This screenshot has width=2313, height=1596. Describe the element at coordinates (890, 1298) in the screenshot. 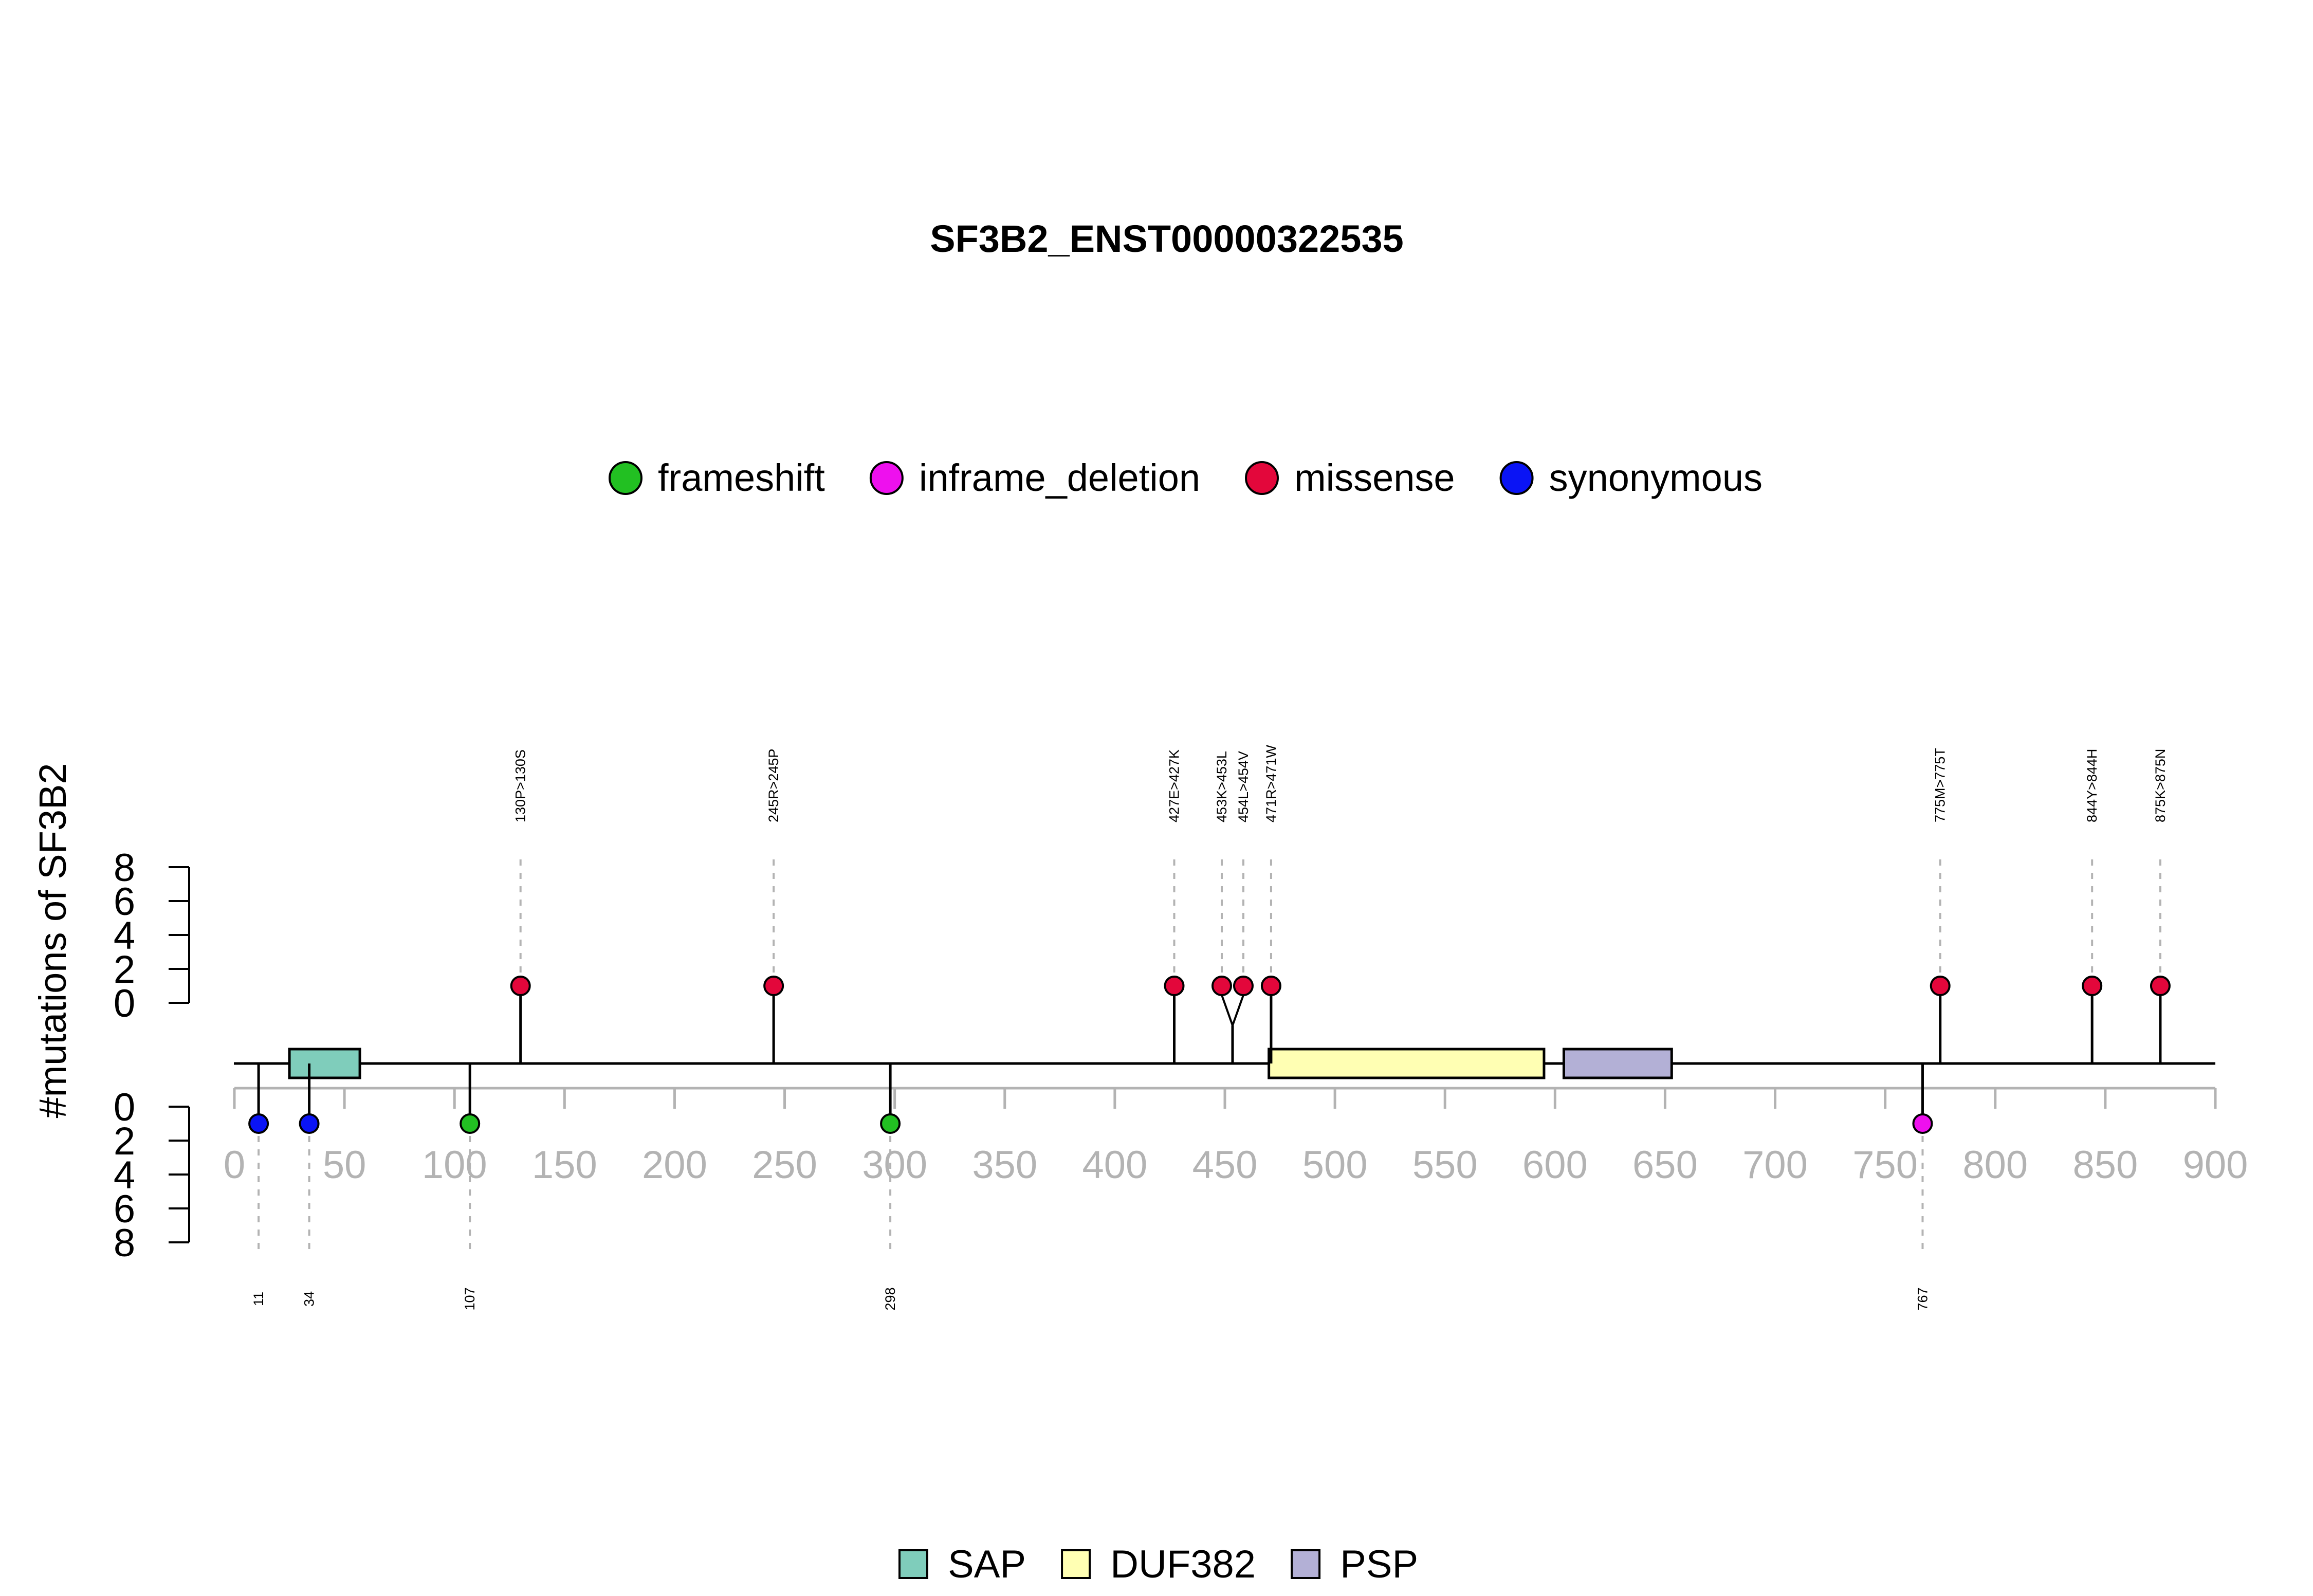

I see `position-label-298: 298` at that location.